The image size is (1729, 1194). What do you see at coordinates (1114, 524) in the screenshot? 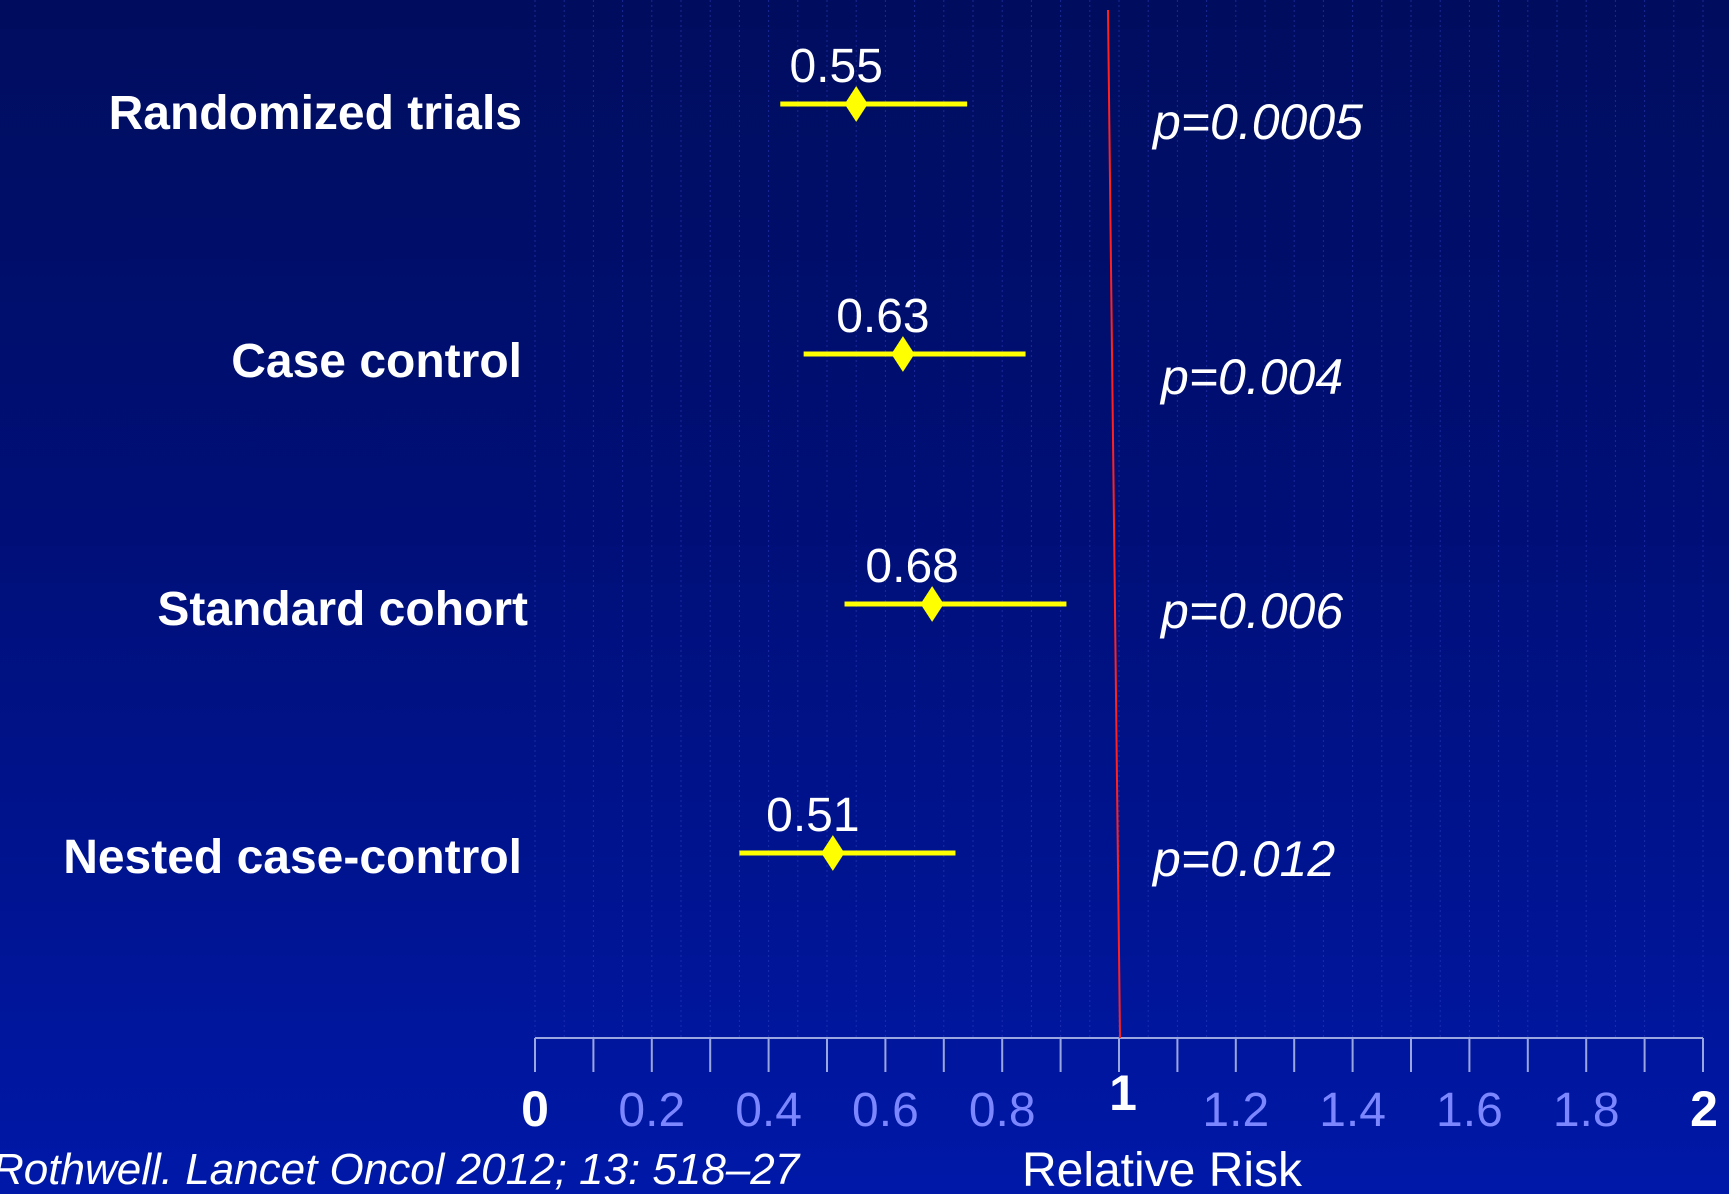
I see `reference-line` at bounding box center [1114, 524].